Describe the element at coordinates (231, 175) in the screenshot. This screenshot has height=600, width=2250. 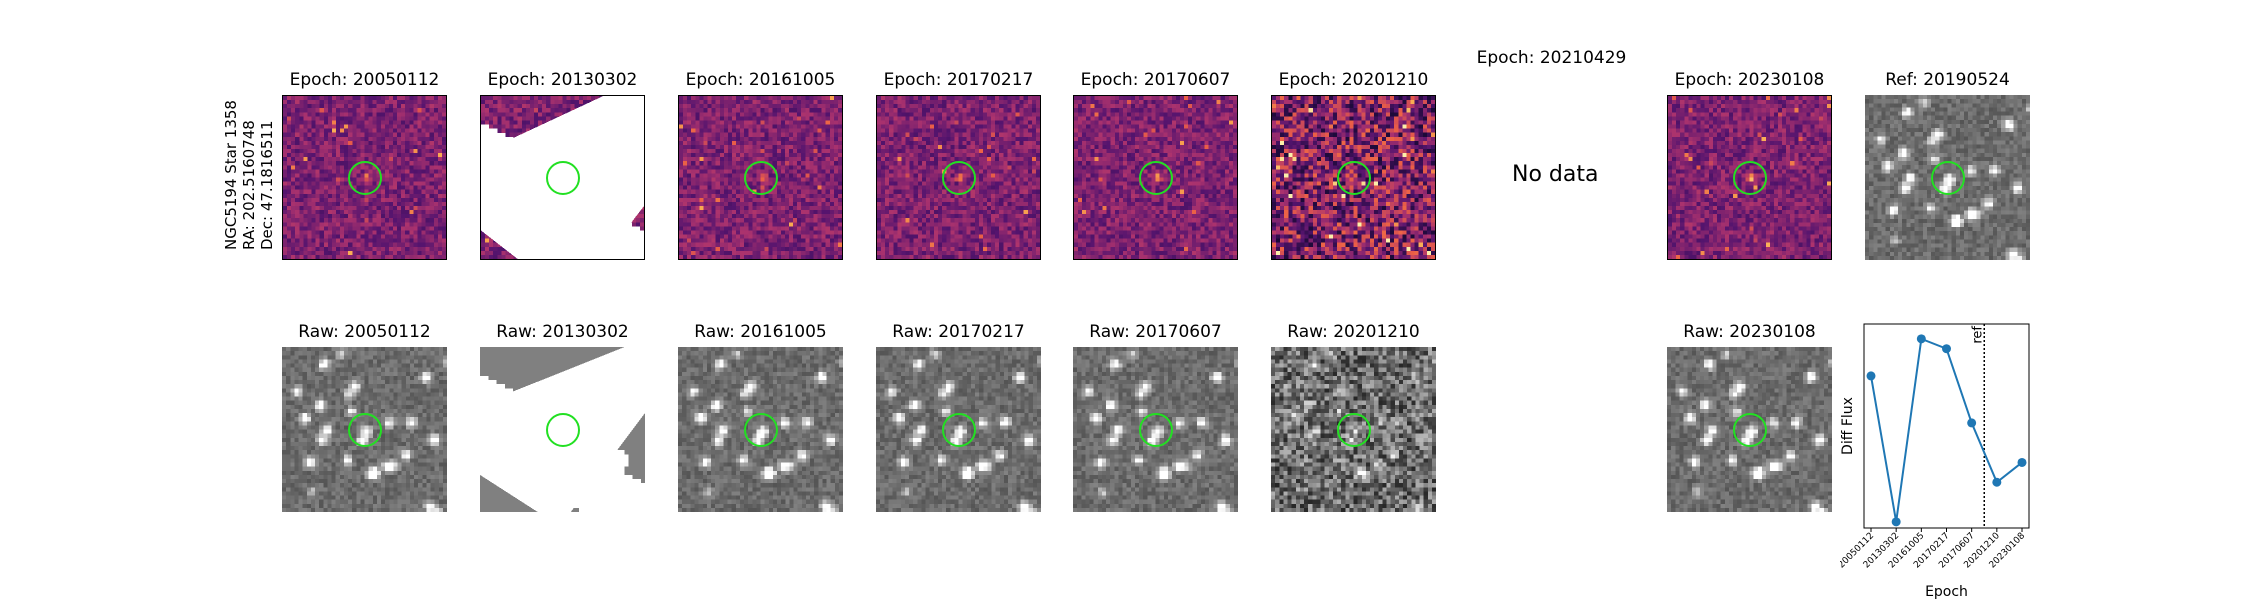
I see `object-name: NGC5194 Star 1358` at that location.